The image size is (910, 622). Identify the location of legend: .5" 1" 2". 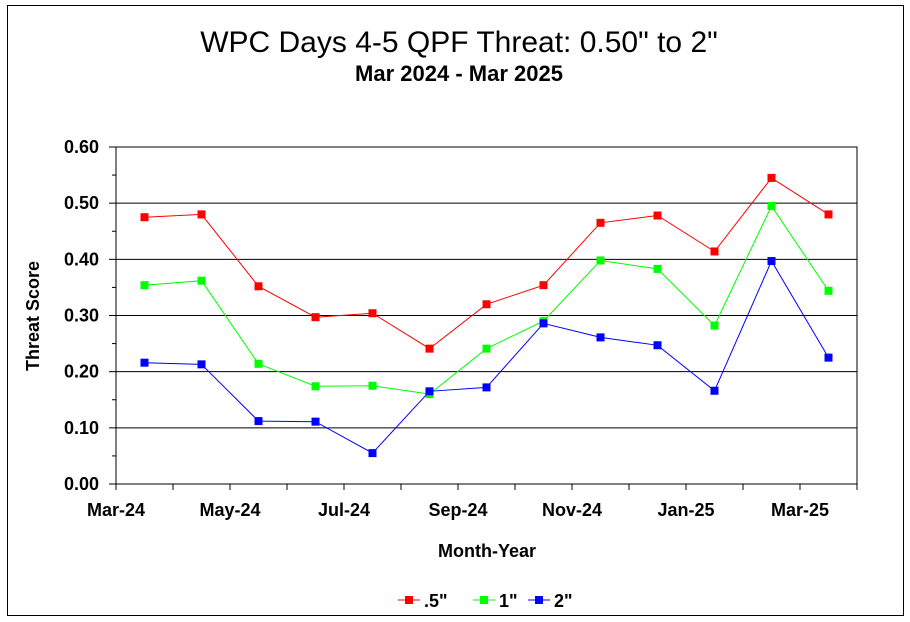
(485, 601).